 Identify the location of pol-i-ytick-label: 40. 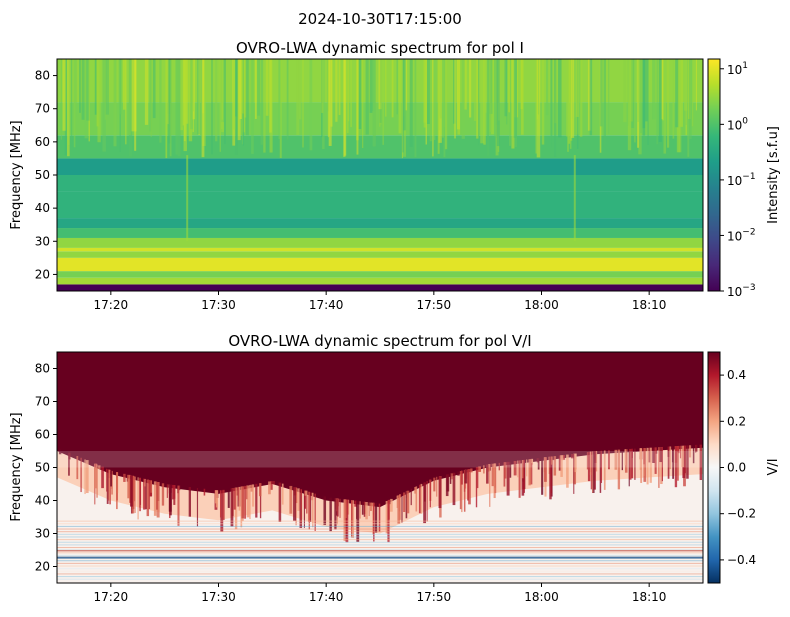
(42, 208).